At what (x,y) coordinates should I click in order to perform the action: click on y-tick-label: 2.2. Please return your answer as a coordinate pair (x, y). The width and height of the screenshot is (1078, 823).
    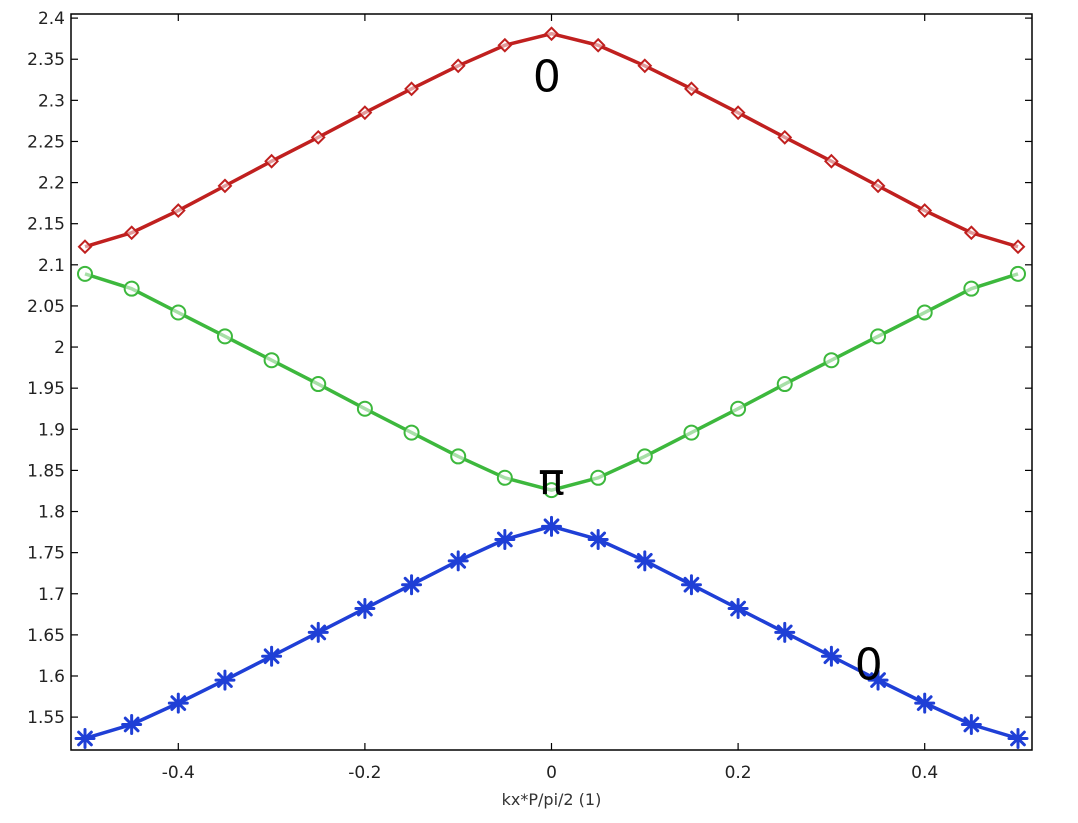
    Looking at the image, I should click on (51, 184).